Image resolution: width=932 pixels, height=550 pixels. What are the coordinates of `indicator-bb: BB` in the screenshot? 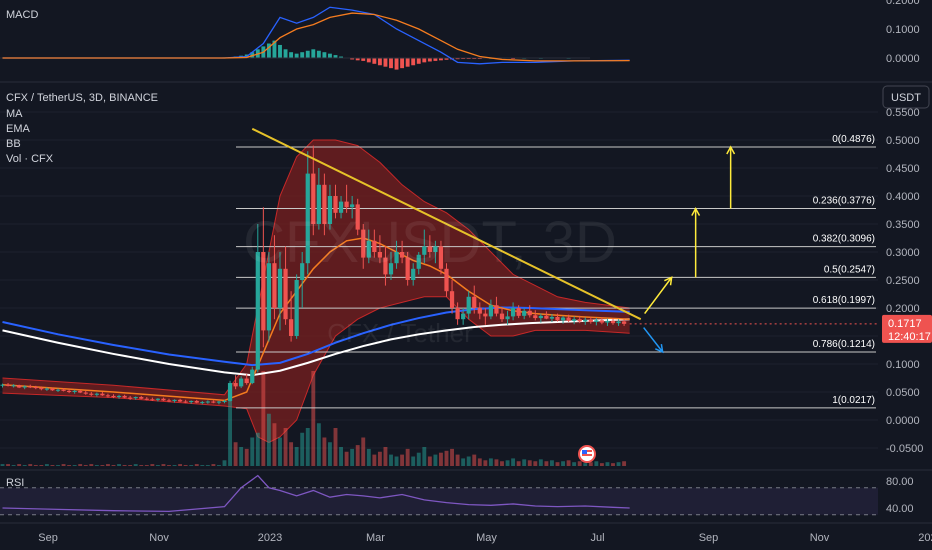 It's located at (13, 144).